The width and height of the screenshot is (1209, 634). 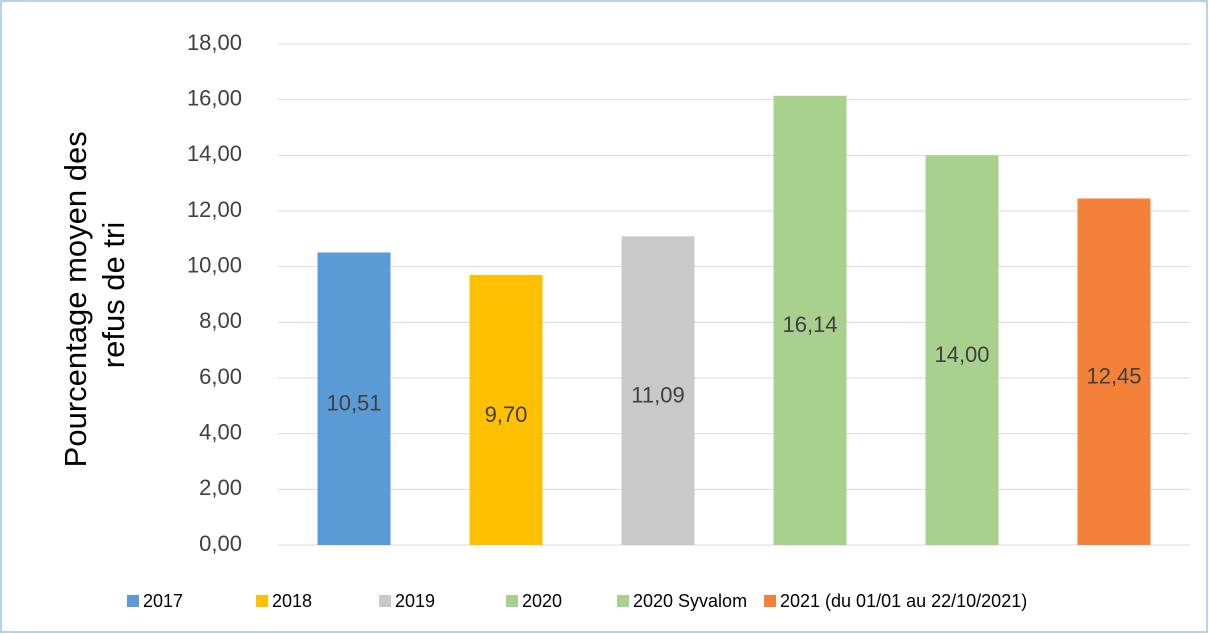 What do you see at coordinates (214, 42) in the screenshot?
I see `y-tick-label: 18,00` at bounding box center [214, 42].